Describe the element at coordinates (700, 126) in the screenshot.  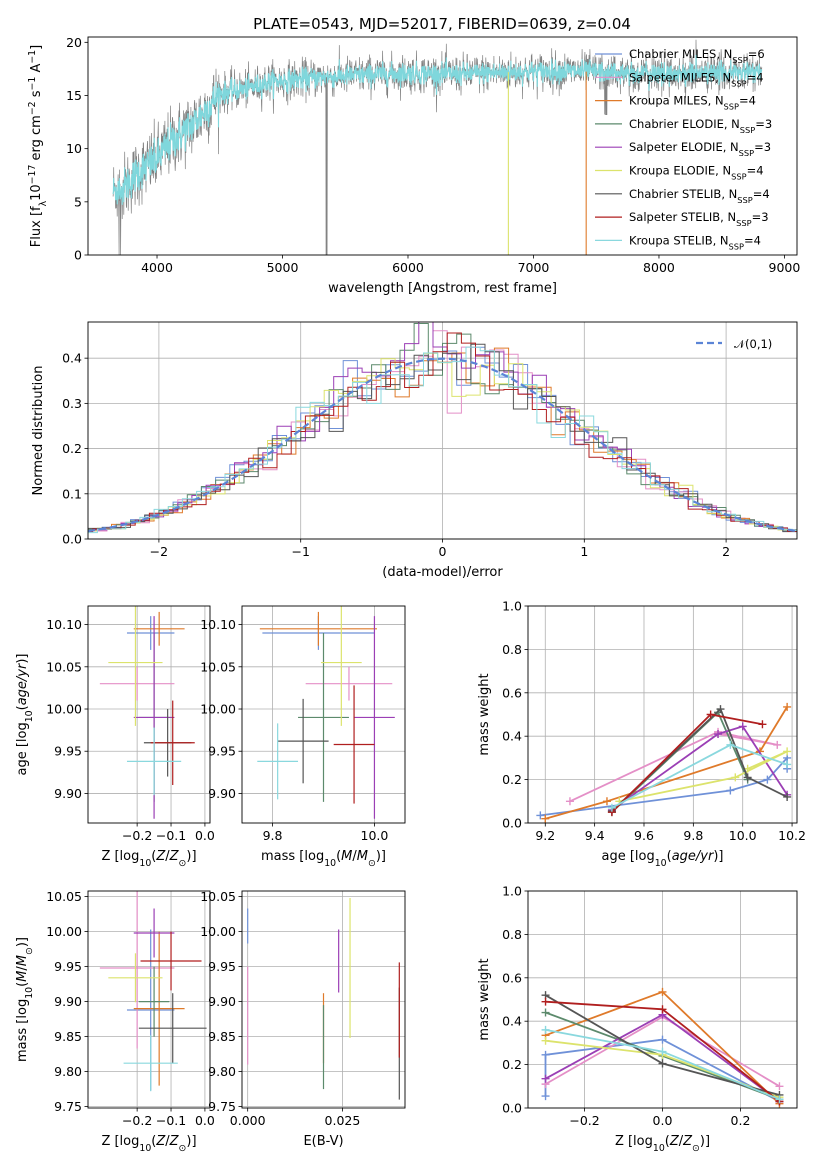
I see `legend-label: Chabrier ELODIE, NSSP=3` at that location.